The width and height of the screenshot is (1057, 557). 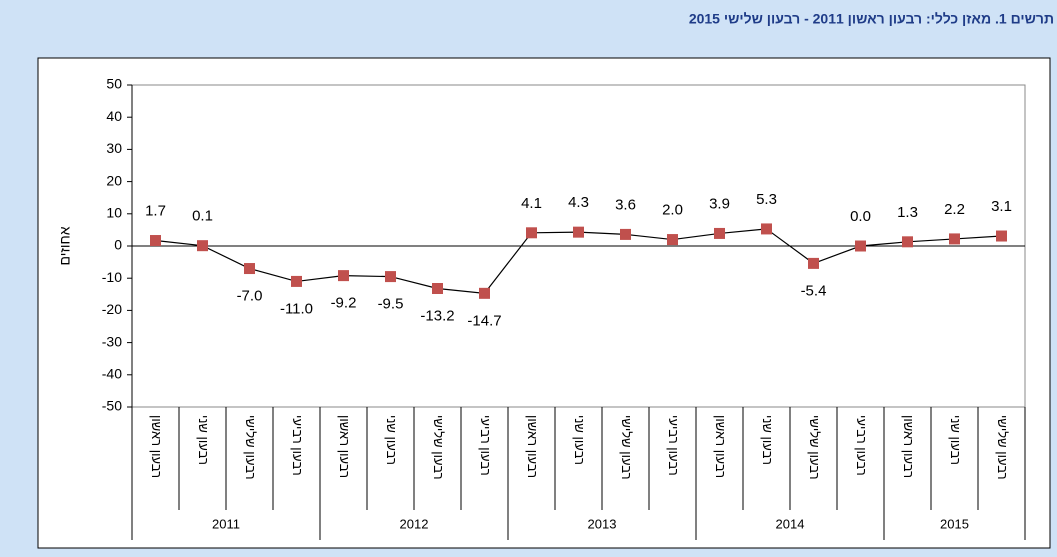 I want to click on data-label: -7.0, so click(x=250, y=296).